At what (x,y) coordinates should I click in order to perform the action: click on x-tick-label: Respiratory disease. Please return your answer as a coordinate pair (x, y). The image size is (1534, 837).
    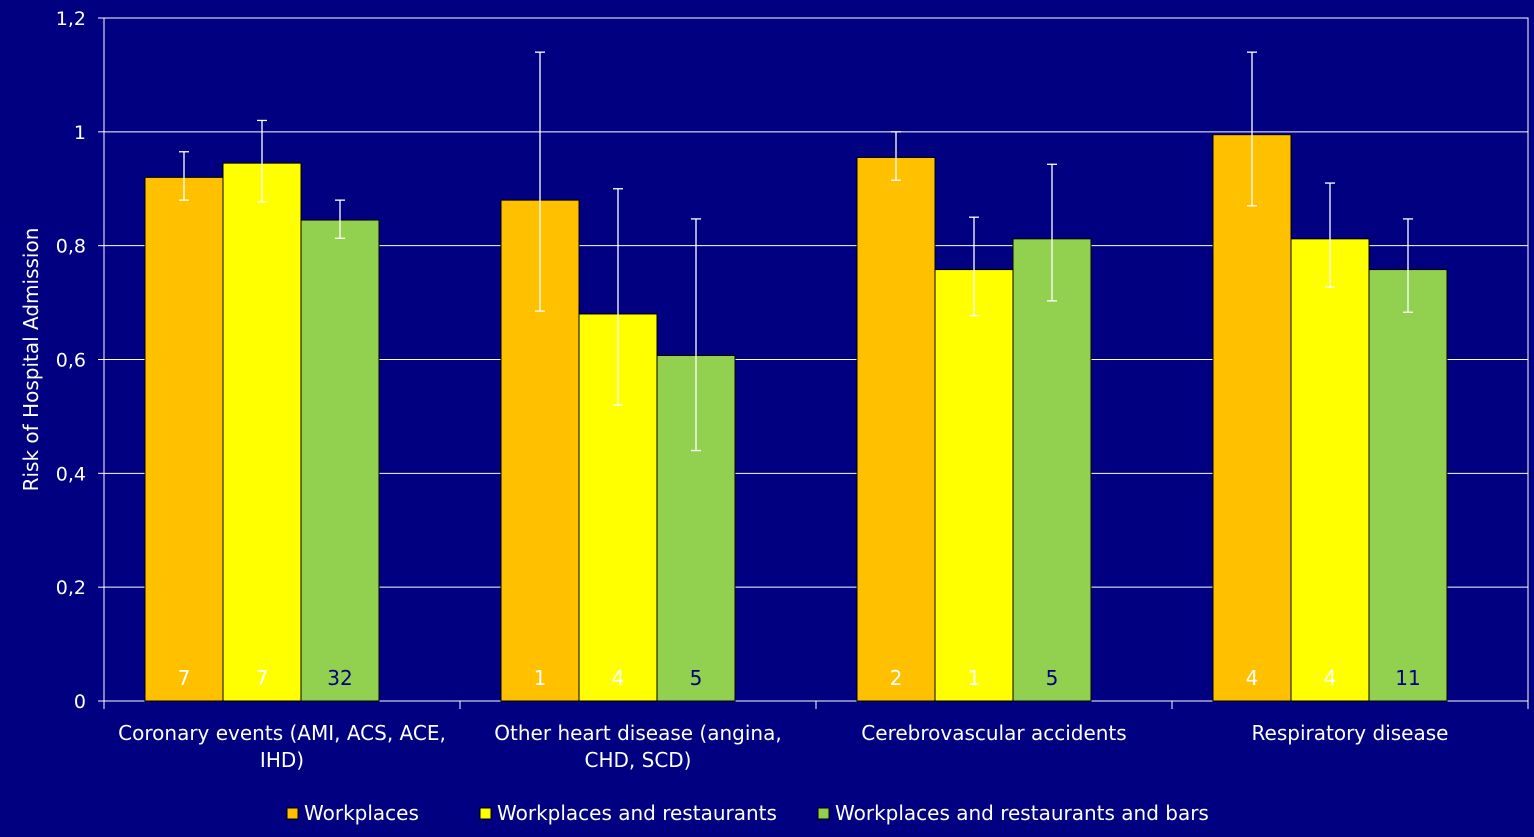
    Looking at the image, I should click on (1350, 733).